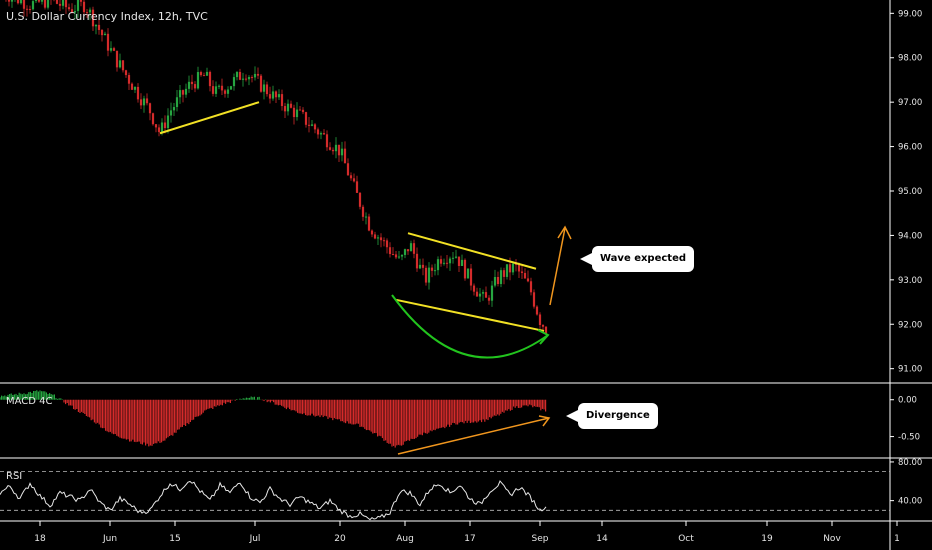  What do you see at coordinates (832, 539) in the screenshot?
I see `time-tick-label: Nov` at bounding box center [832, 539].